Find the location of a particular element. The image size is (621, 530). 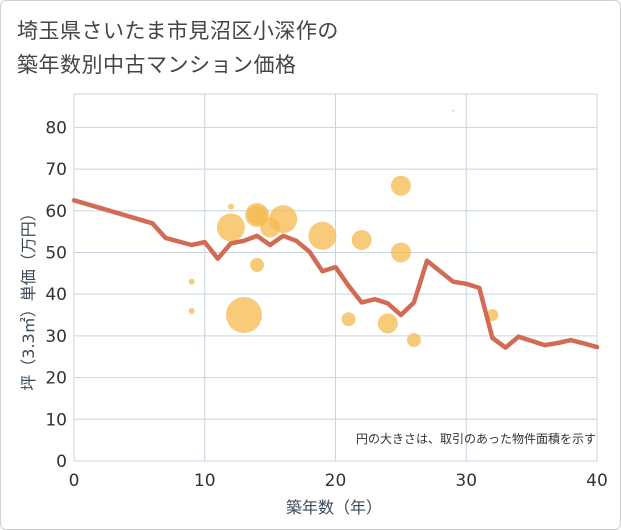

x-tick-label: 40 is located at coordinates (597, 481).